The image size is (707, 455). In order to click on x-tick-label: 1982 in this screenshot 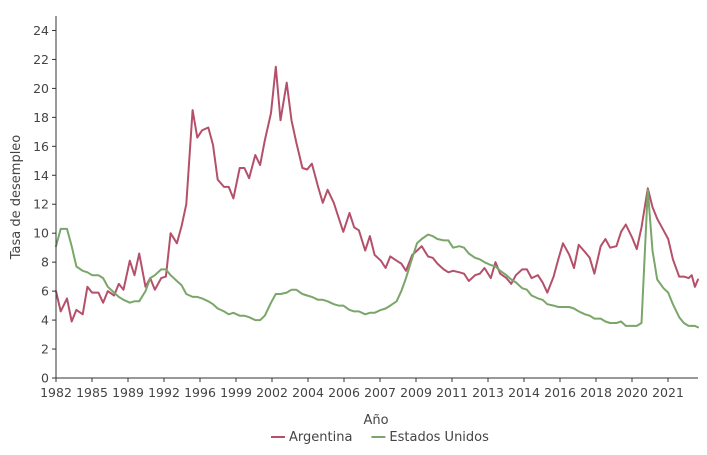, I will do `click(56, 392)`.